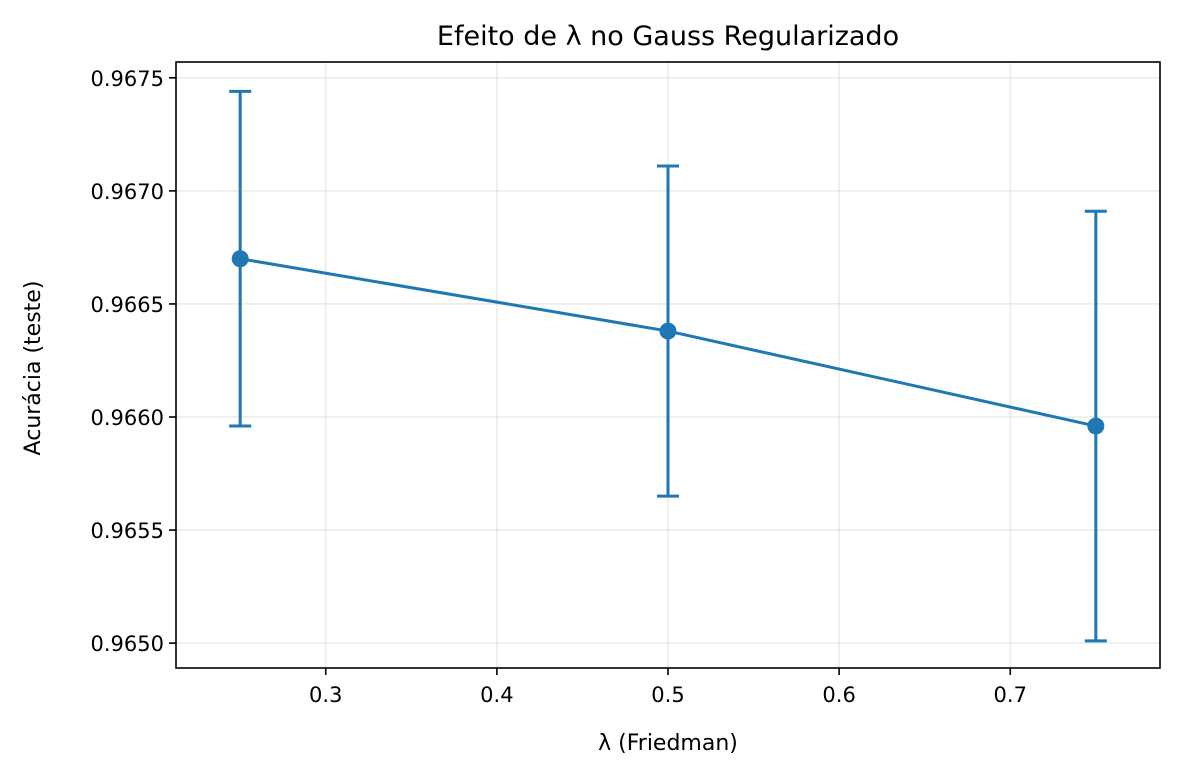 The image size is (1180, 777). What do you see at coordinates (668, 743) in the screenshot?
I see `x-axis-label: λ (Friedman)` at bounding box center [668, 743].